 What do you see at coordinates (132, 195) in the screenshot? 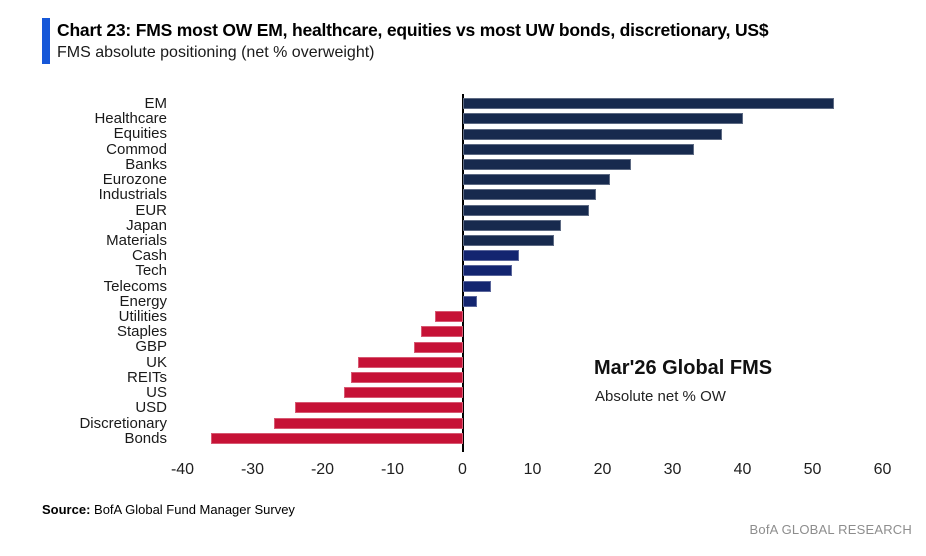
I see `category-label: Industrials` at bounding box center [132, 195].